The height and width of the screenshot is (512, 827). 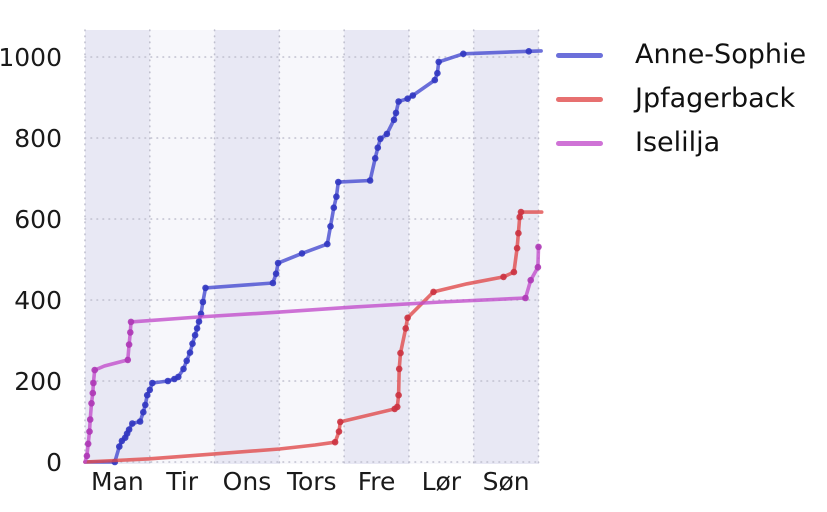 I want to click on plot-band-tors, so click(x=312, y=247).